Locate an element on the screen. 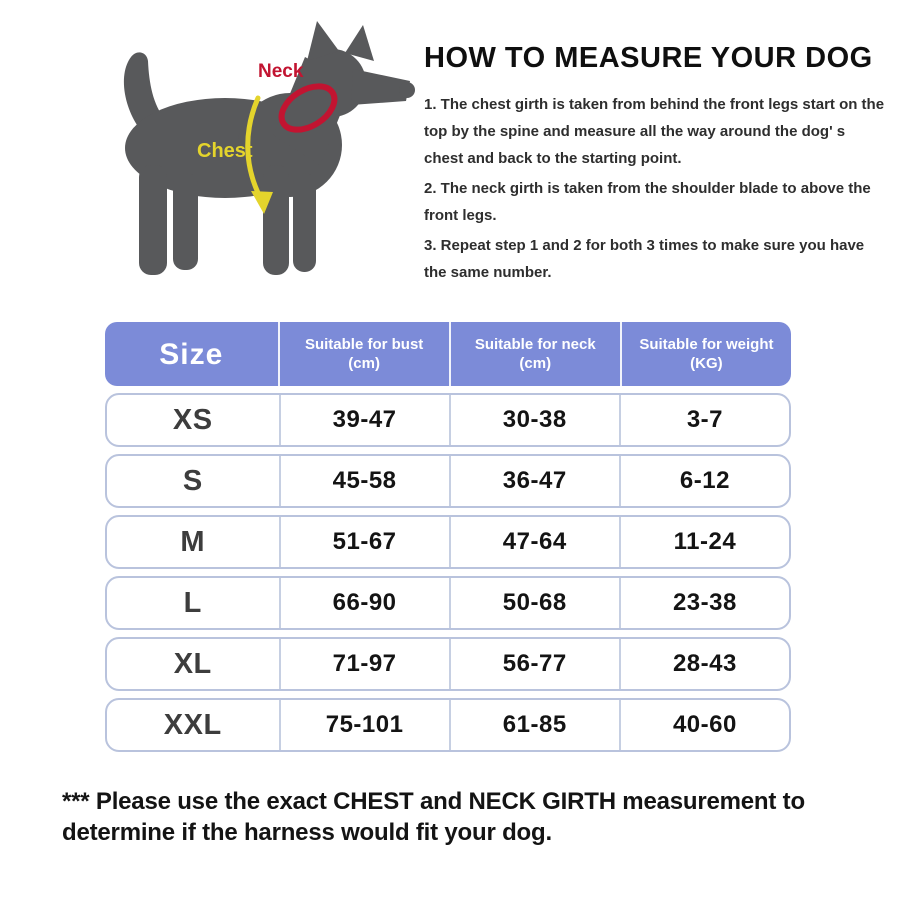 This screenshot has width=900, height=900. cell-bust: 39-47 is located at coordinates (363, 420).